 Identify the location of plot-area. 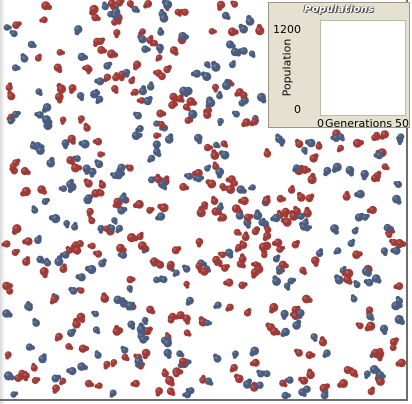
(363, 68).